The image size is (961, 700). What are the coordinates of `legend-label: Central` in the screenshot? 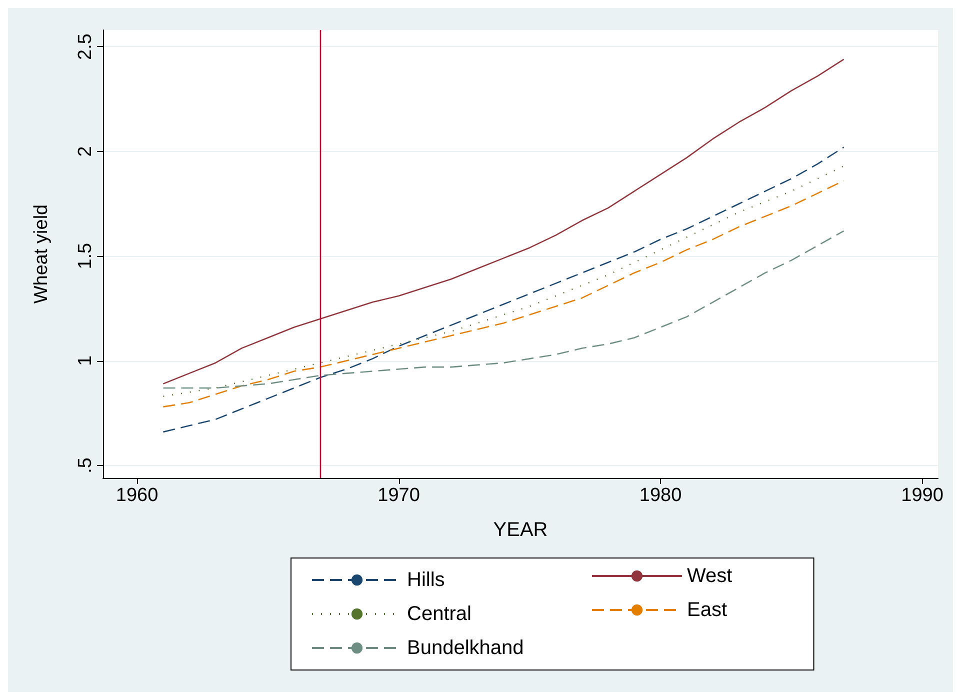 It's located at (439, 614).